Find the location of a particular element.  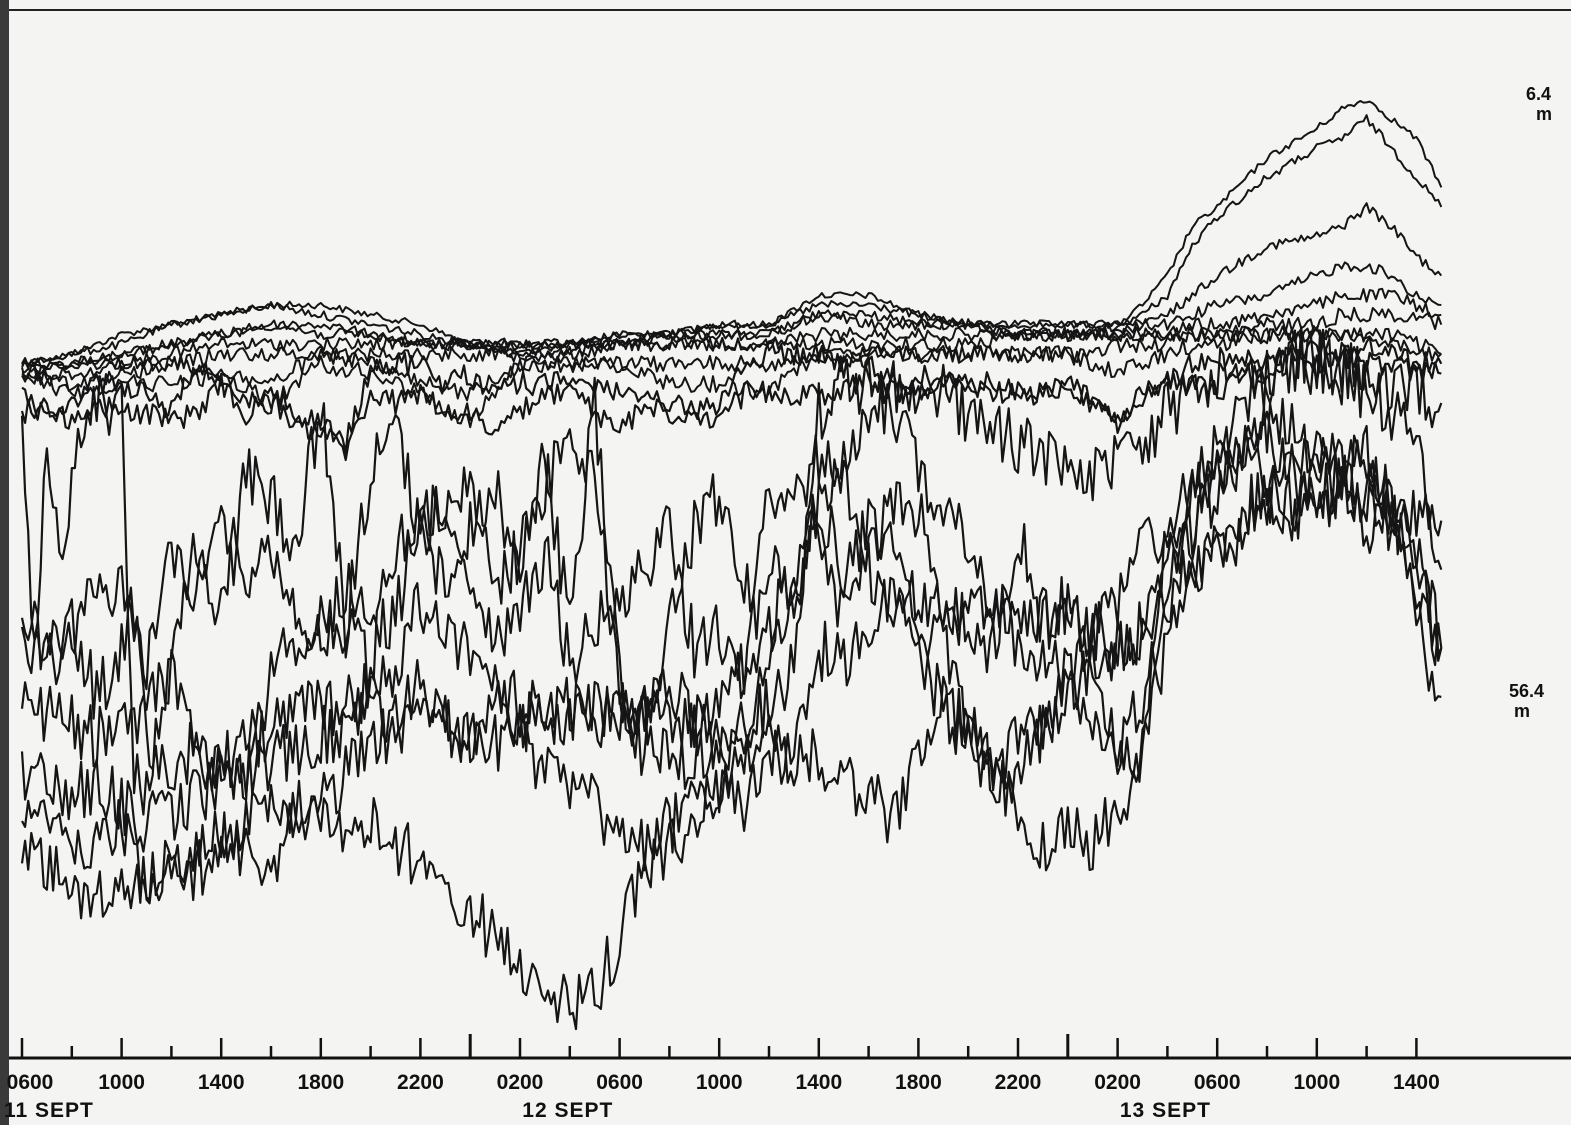

top-depth-value: 6.4 is located at coordinates (1538, 94).